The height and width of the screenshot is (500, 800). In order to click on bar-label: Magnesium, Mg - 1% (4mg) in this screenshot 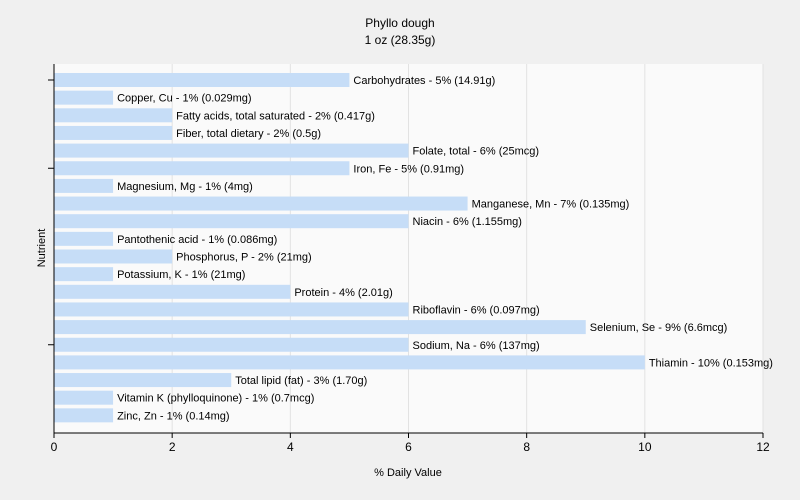, I will do `click(185, 187)`.